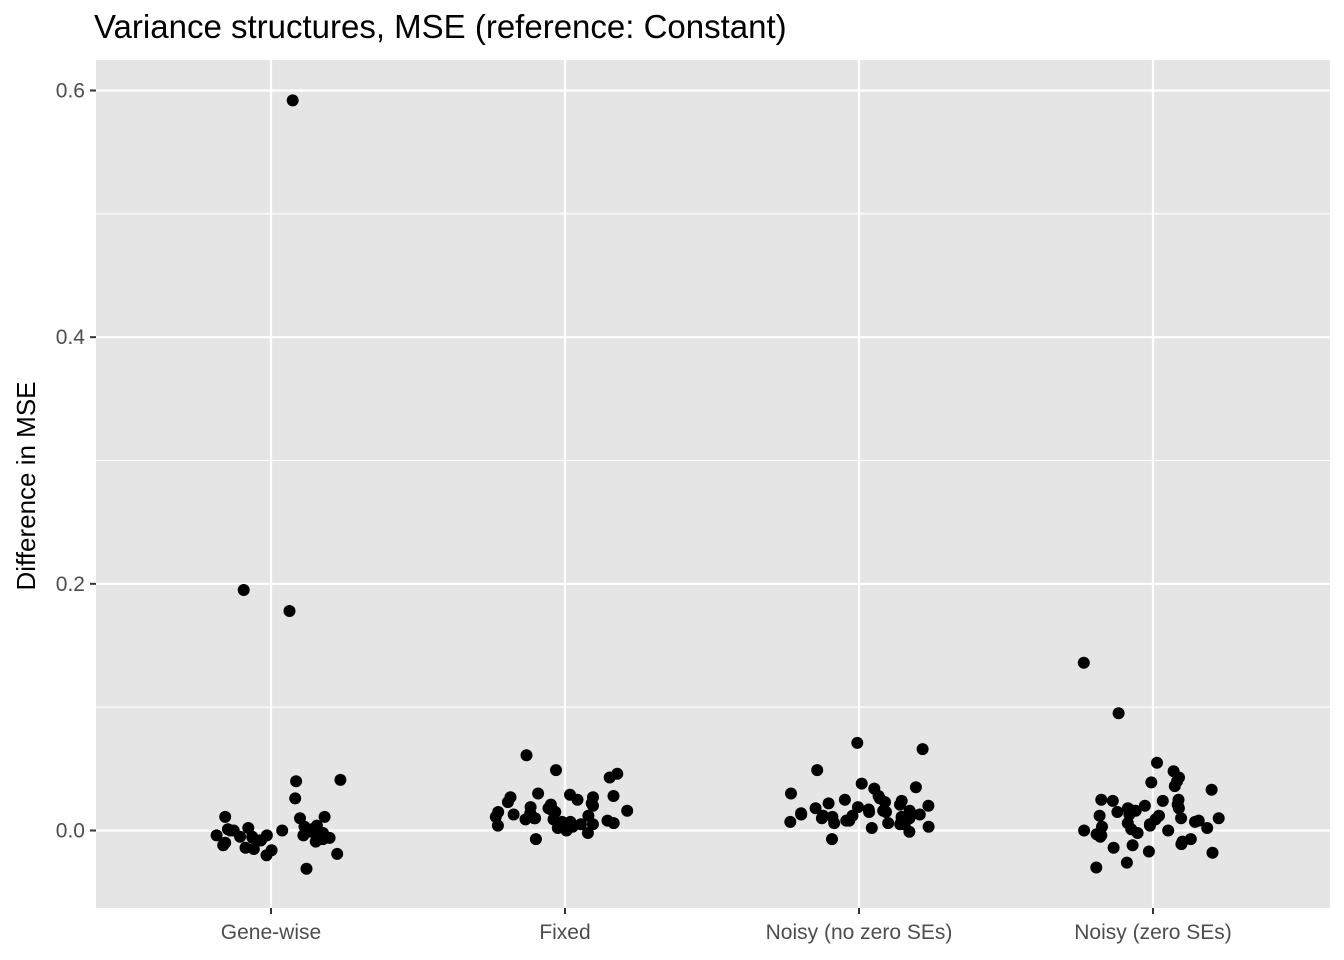  Describe the element at coordinates (76, 461) in the screenshot. I see `y-axis: 0.0 0.2 0.4 0.6` at that location.